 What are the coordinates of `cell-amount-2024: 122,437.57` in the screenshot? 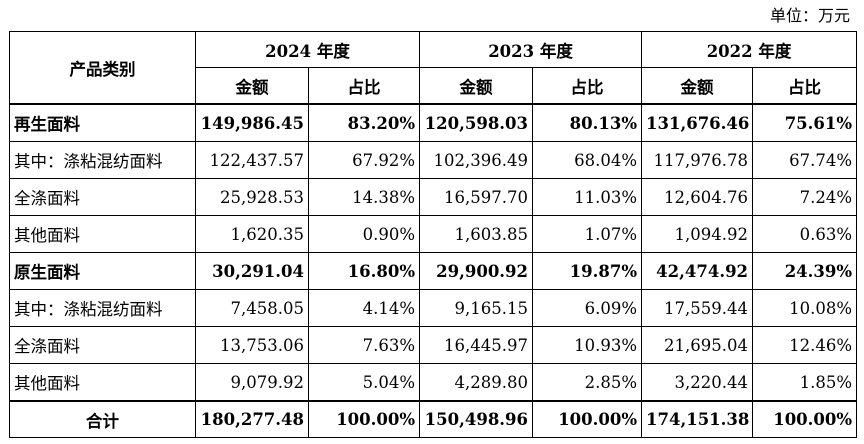 It's located at (252, 160).